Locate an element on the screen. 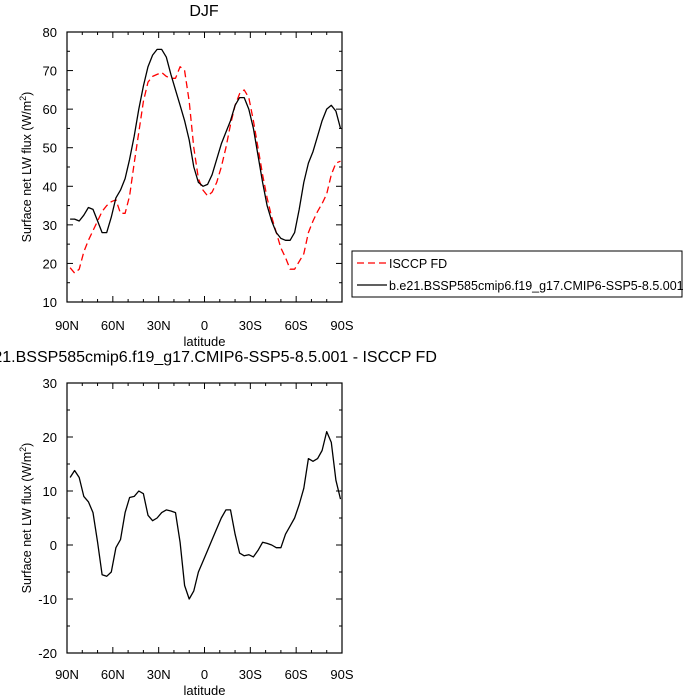 The image size is (700, 700). y-tick-label: 70 is located at coordinates (50, 71).